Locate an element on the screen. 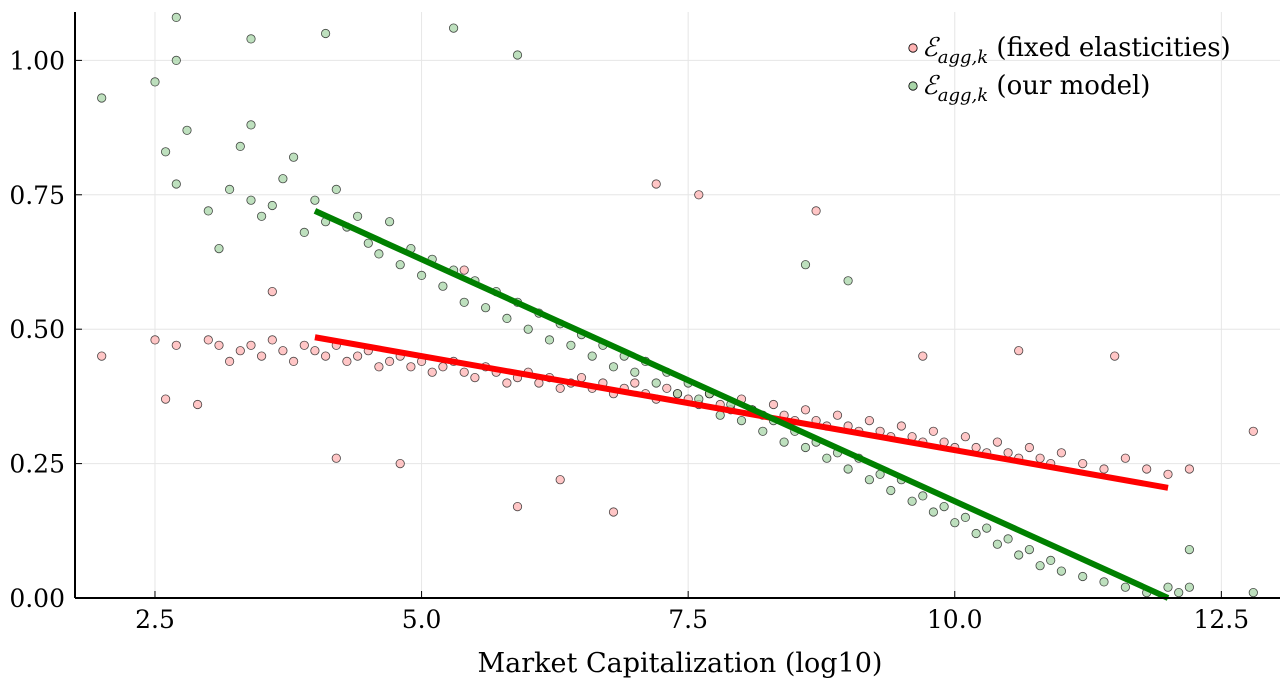 Image resolution: width=1280 pixels, height=686 pixels. y-tick-label: 0.00 is located at coordinates (37, 598).